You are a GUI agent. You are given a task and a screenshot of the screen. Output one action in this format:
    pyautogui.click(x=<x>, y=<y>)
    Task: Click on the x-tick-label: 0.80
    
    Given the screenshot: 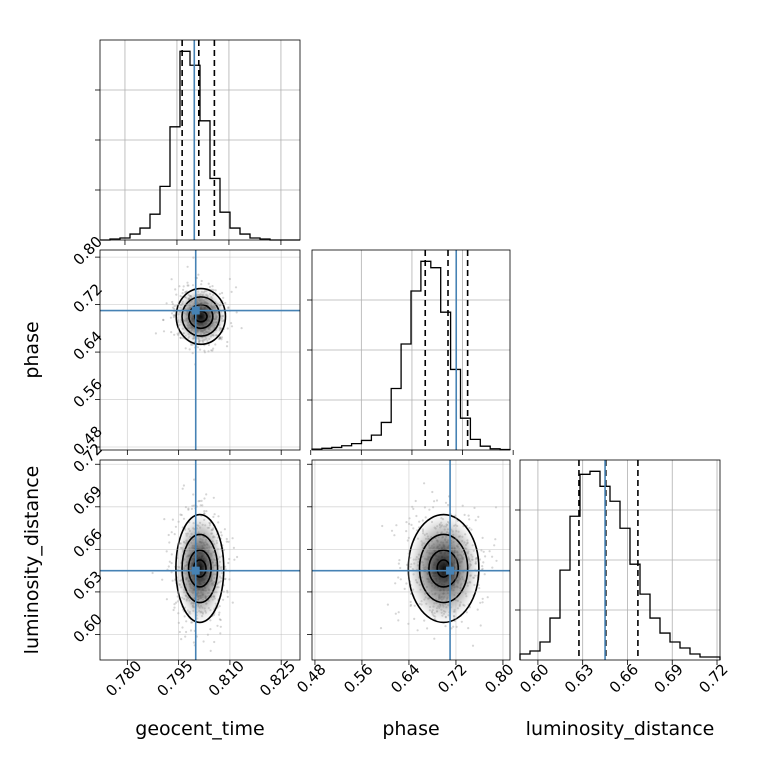 What is the action you would take?
    pyautogui.click(x=499, y=678)
    